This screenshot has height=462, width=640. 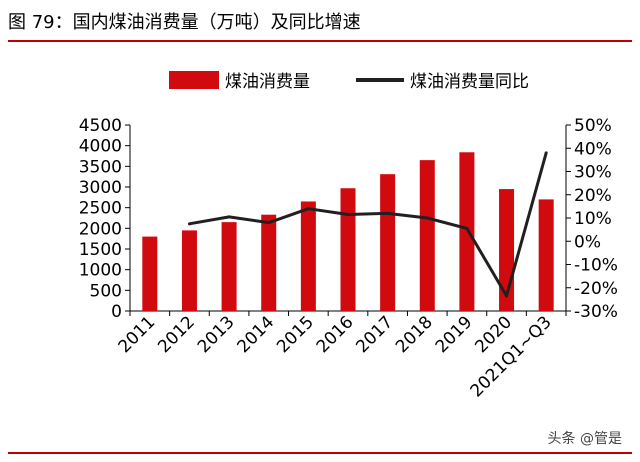 What do you see at coordinates (587, 242) in the screenshot?
I see `right-tick-label: 0%` at bounding box center [587, 242].